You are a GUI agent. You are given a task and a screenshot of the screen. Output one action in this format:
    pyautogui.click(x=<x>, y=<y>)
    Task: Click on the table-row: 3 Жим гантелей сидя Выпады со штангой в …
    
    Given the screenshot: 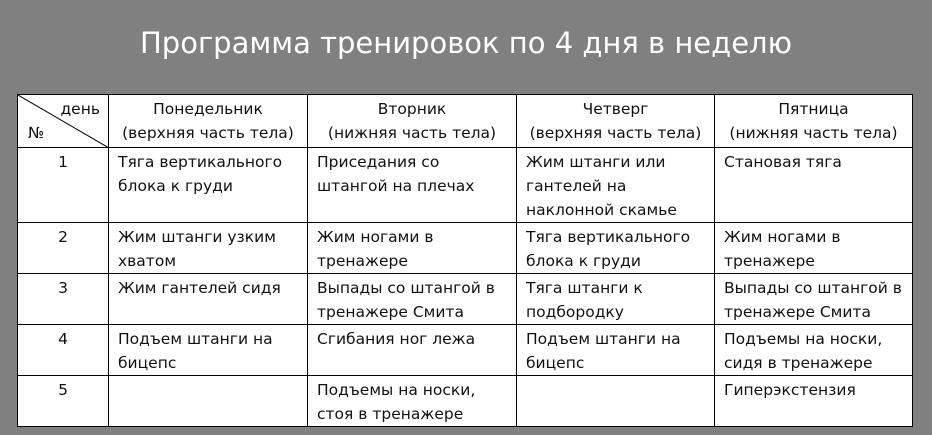 What is the action you would take?
    pyautogui.click(x=465, y=299)
    